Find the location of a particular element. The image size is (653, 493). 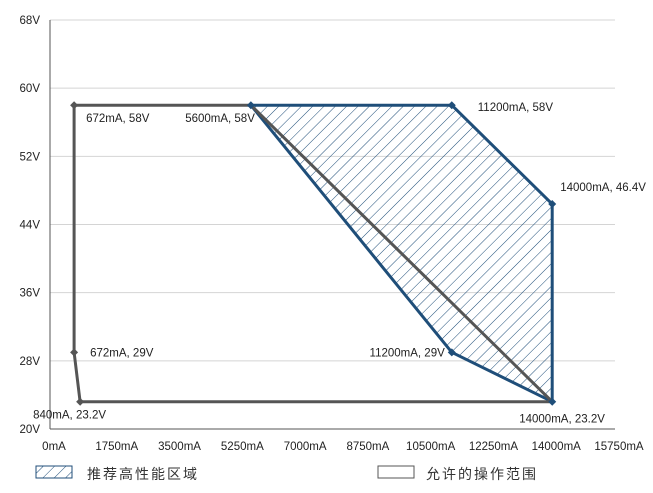

point-label: 5600mA, 58V is located at coordinates (220, 119).